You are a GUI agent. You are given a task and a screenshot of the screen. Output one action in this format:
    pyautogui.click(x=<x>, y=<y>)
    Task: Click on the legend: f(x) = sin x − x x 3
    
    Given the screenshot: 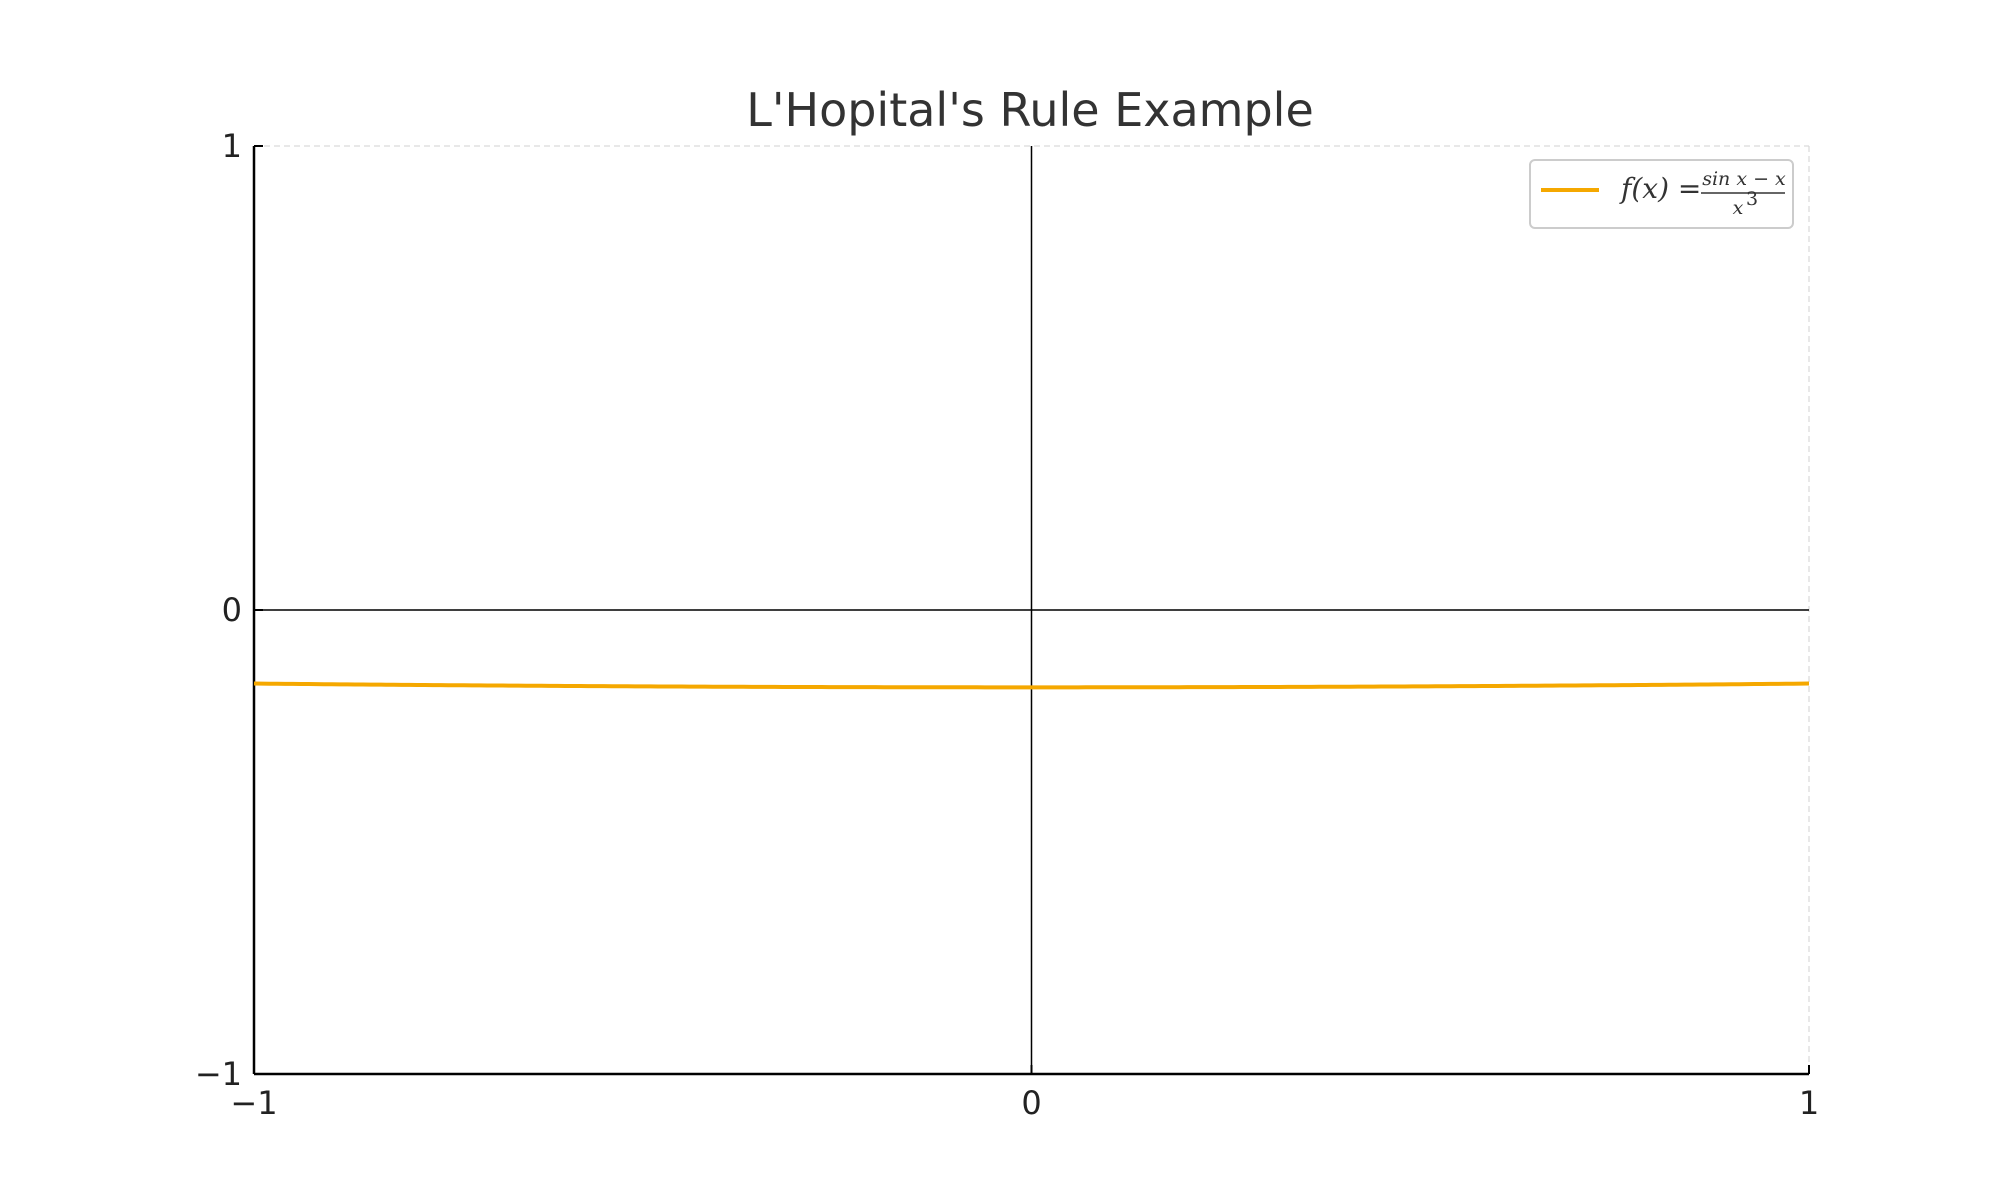 What is the action you would take?
    pyautogui.click(x=1661, y=194)
    